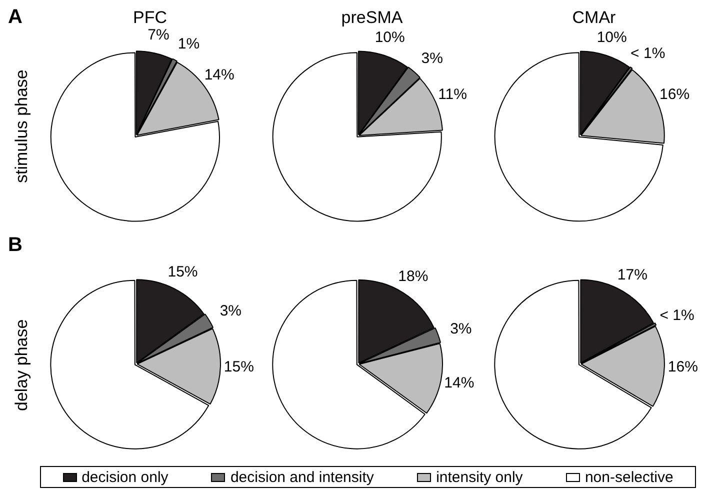  I want to click on legend-label: non-selective, so click(629, 477).